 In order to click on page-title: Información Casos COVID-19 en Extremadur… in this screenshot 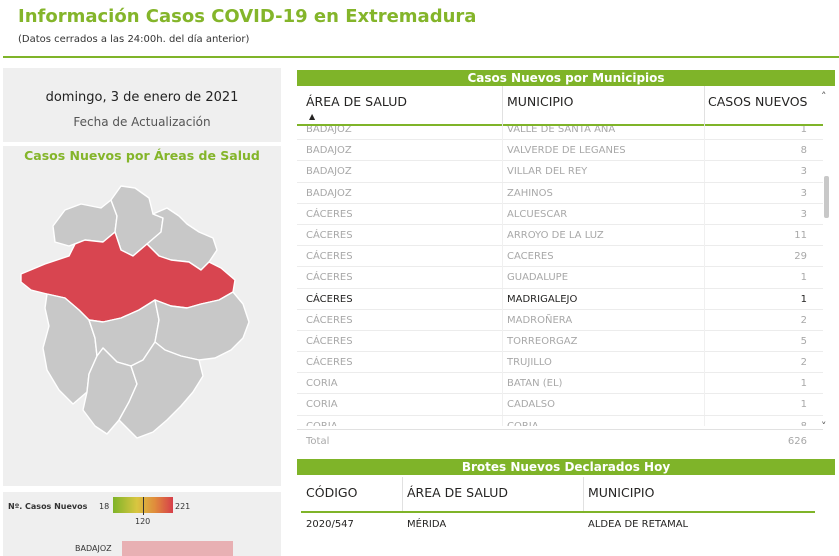, I will do `click(247, 16)`.